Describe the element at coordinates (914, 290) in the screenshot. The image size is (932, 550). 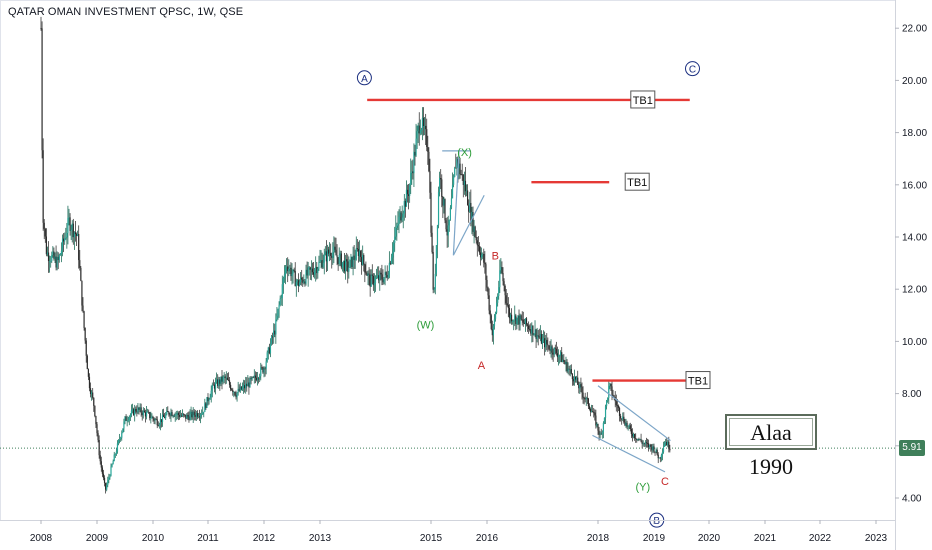
I see `y-tick-label: 12.00` at that location.